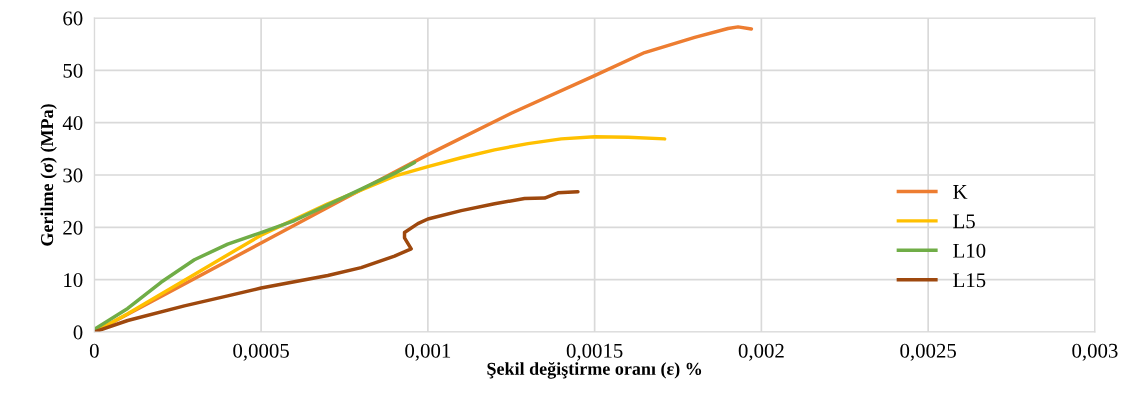 The image size is (1123, 400). I want to click on y-tick-label: 60, so click(73, 18).